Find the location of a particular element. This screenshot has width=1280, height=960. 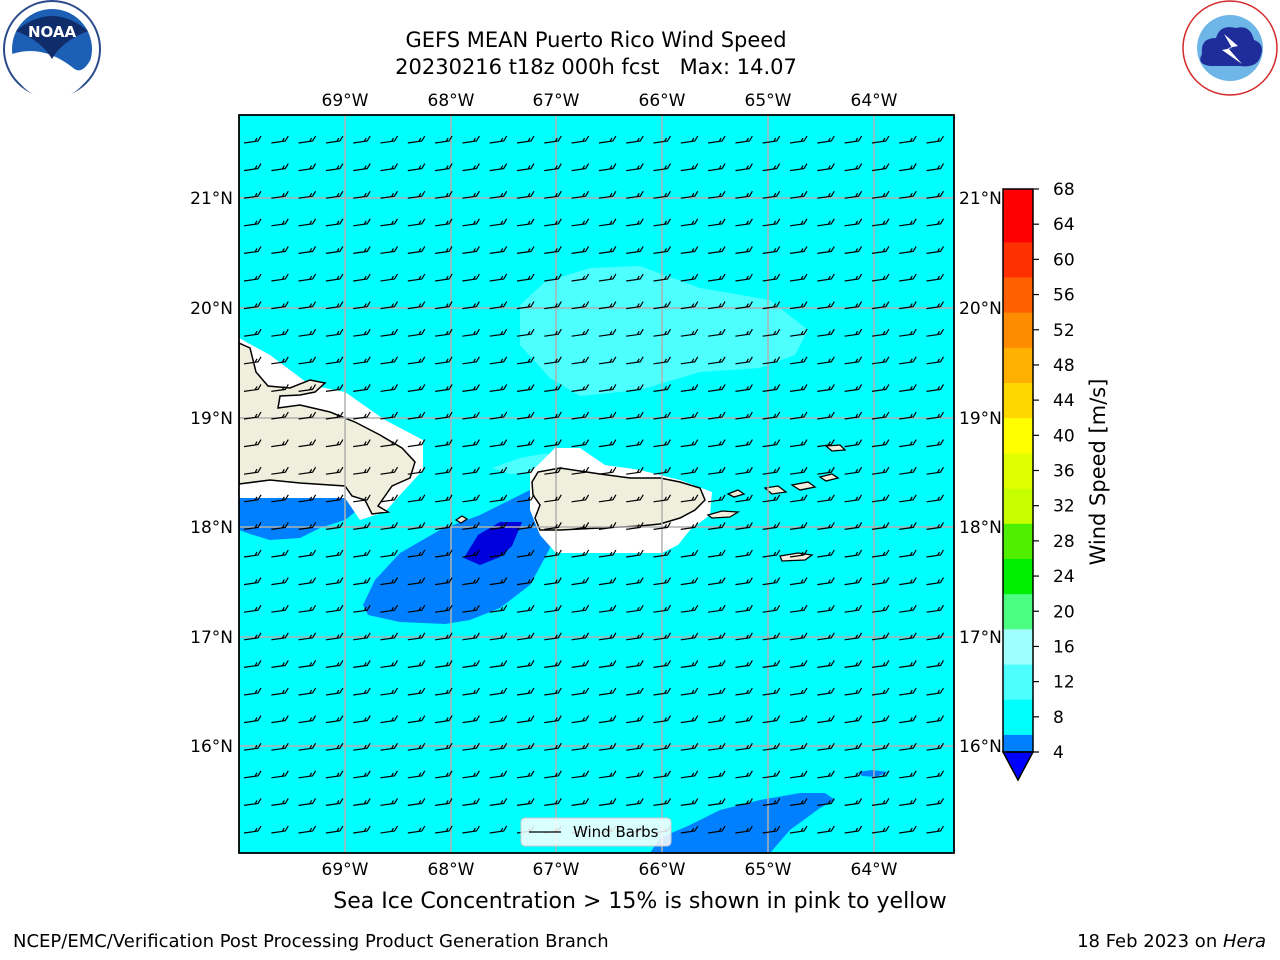

colorbar-tick-label: 12 is located at coordinates (1064, 683).